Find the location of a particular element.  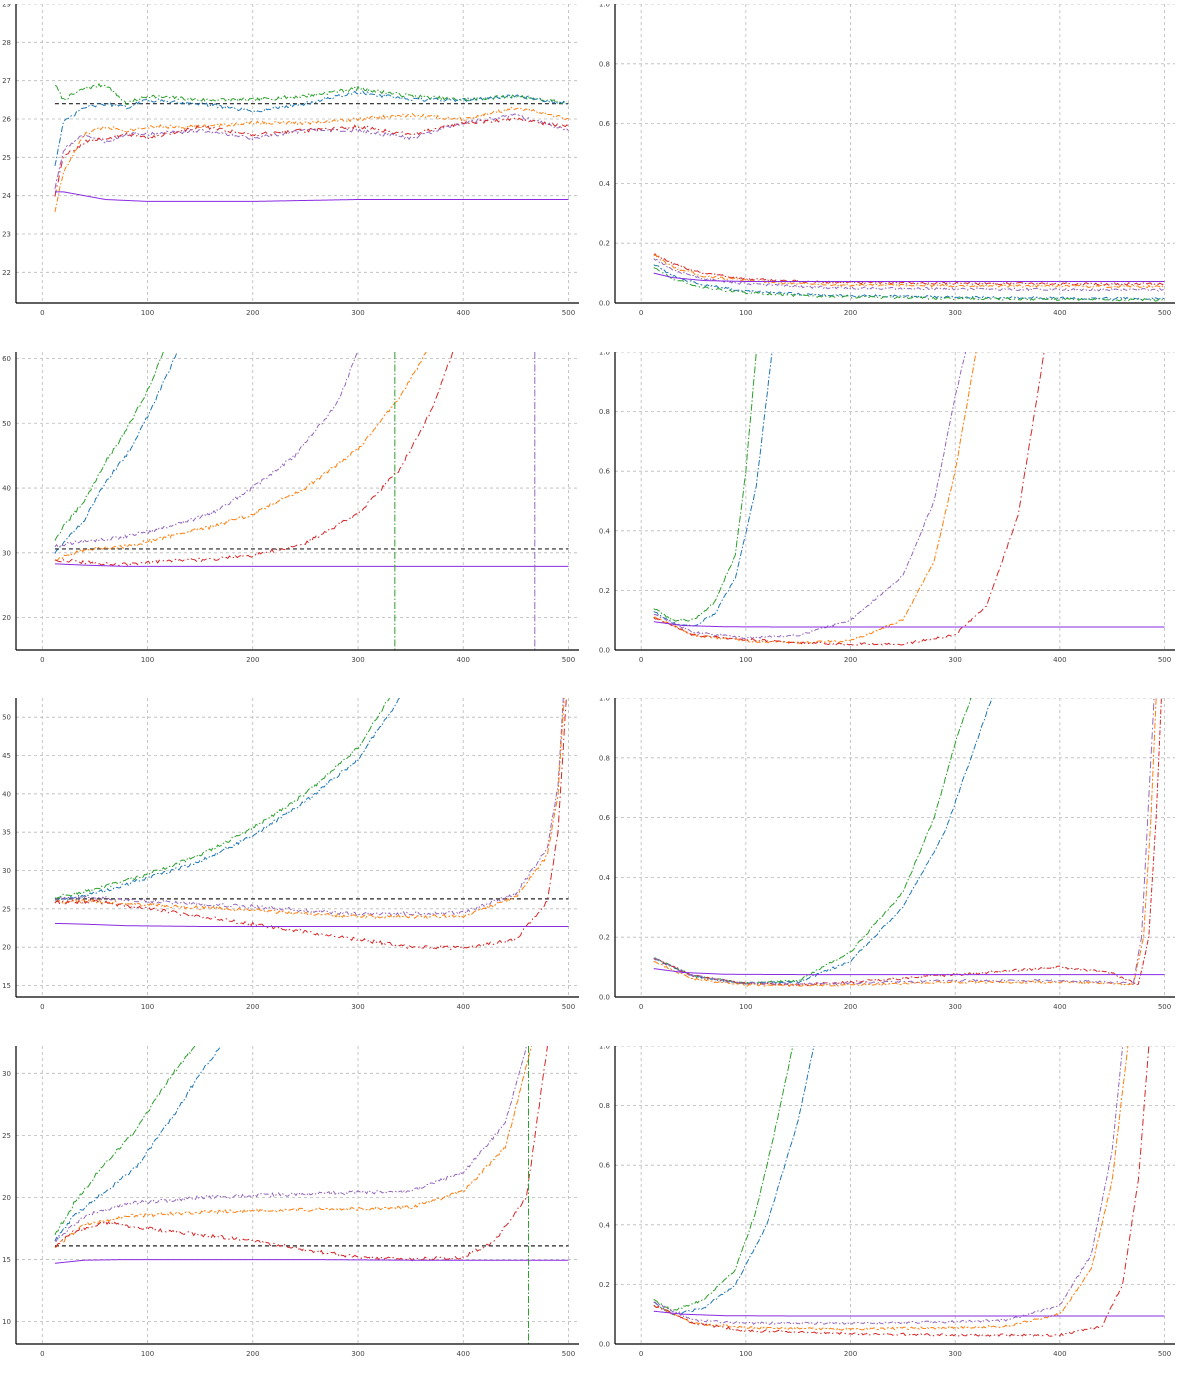

chart-panel-3: 0 100 200 300 400 500 20 30 40 50 60 is located at coordinates (290, 508).